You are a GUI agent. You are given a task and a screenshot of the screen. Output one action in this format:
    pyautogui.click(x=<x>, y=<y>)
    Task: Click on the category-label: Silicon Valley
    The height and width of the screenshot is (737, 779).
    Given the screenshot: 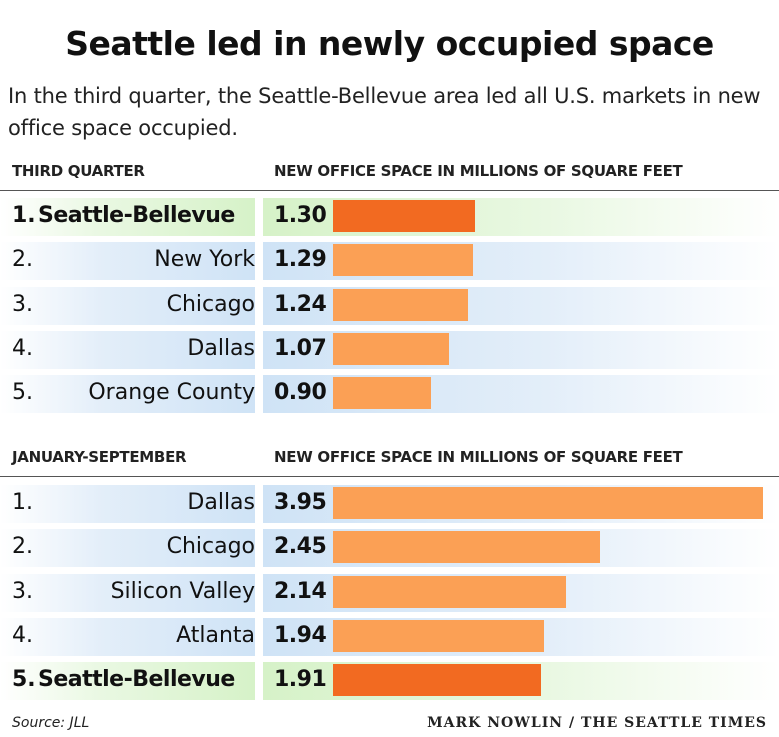 What is the action you would take?
    pyautogui.click(x=182, y=591)
    